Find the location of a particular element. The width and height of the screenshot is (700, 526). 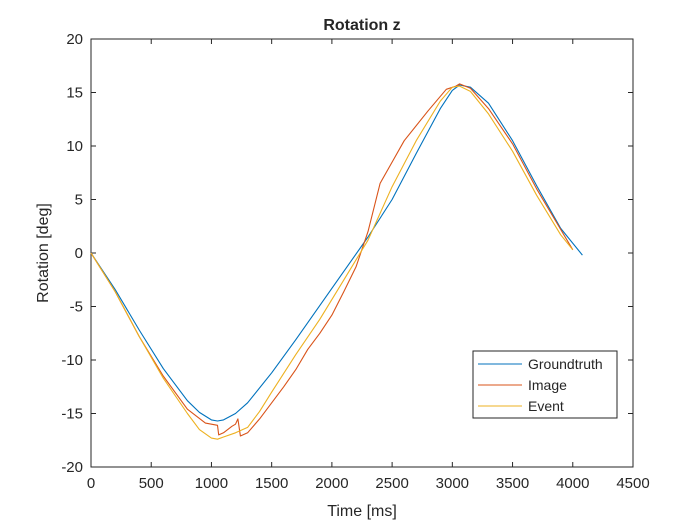

x-tick-label: 1000 is located at coordinates (211, 483).